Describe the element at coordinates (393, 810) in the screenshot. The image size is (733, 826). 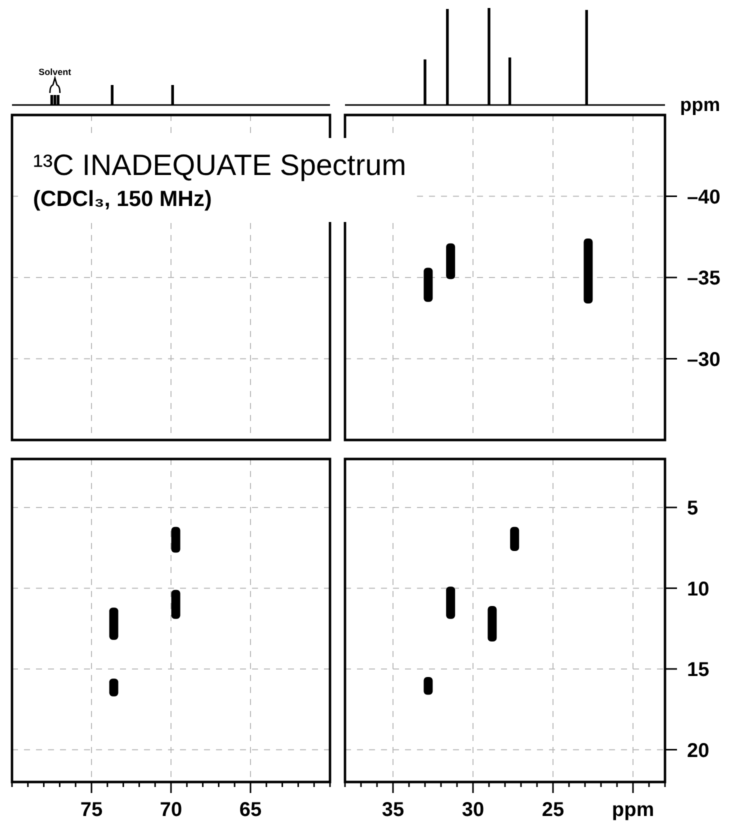
I see `x-tick-label: 35` at that location.